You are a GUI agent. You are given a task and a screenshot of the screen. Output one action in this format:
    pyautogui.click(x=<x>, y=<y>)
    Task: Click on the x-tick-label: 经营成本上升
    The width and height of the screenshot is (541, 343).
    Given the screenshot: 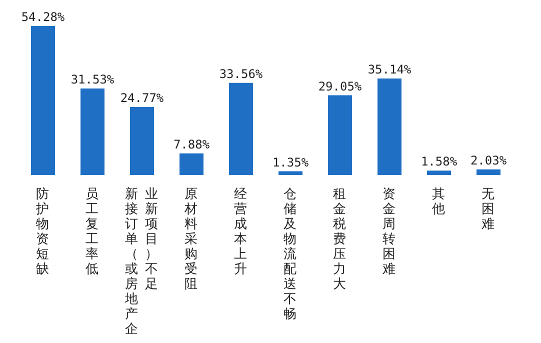 What is the action you would take?
    pyautogui.click(x=240, y=232)
    